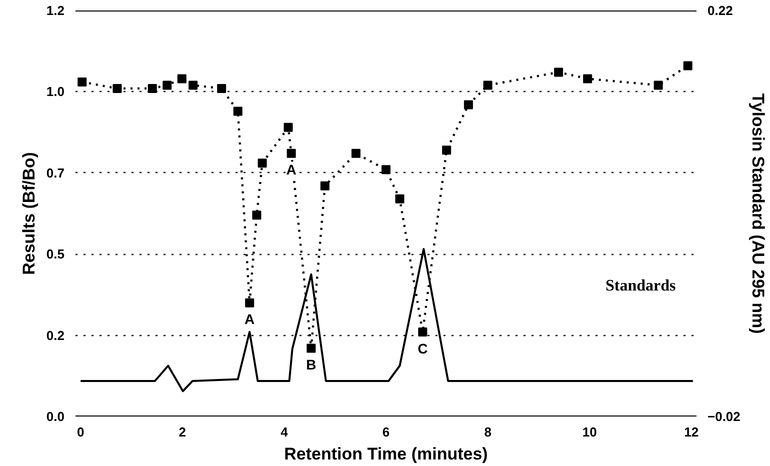  What do you see at coordinates (55, 416) in the screenshot?
I see `y-tick-label: 0.0` at bounding box center [55, 416].